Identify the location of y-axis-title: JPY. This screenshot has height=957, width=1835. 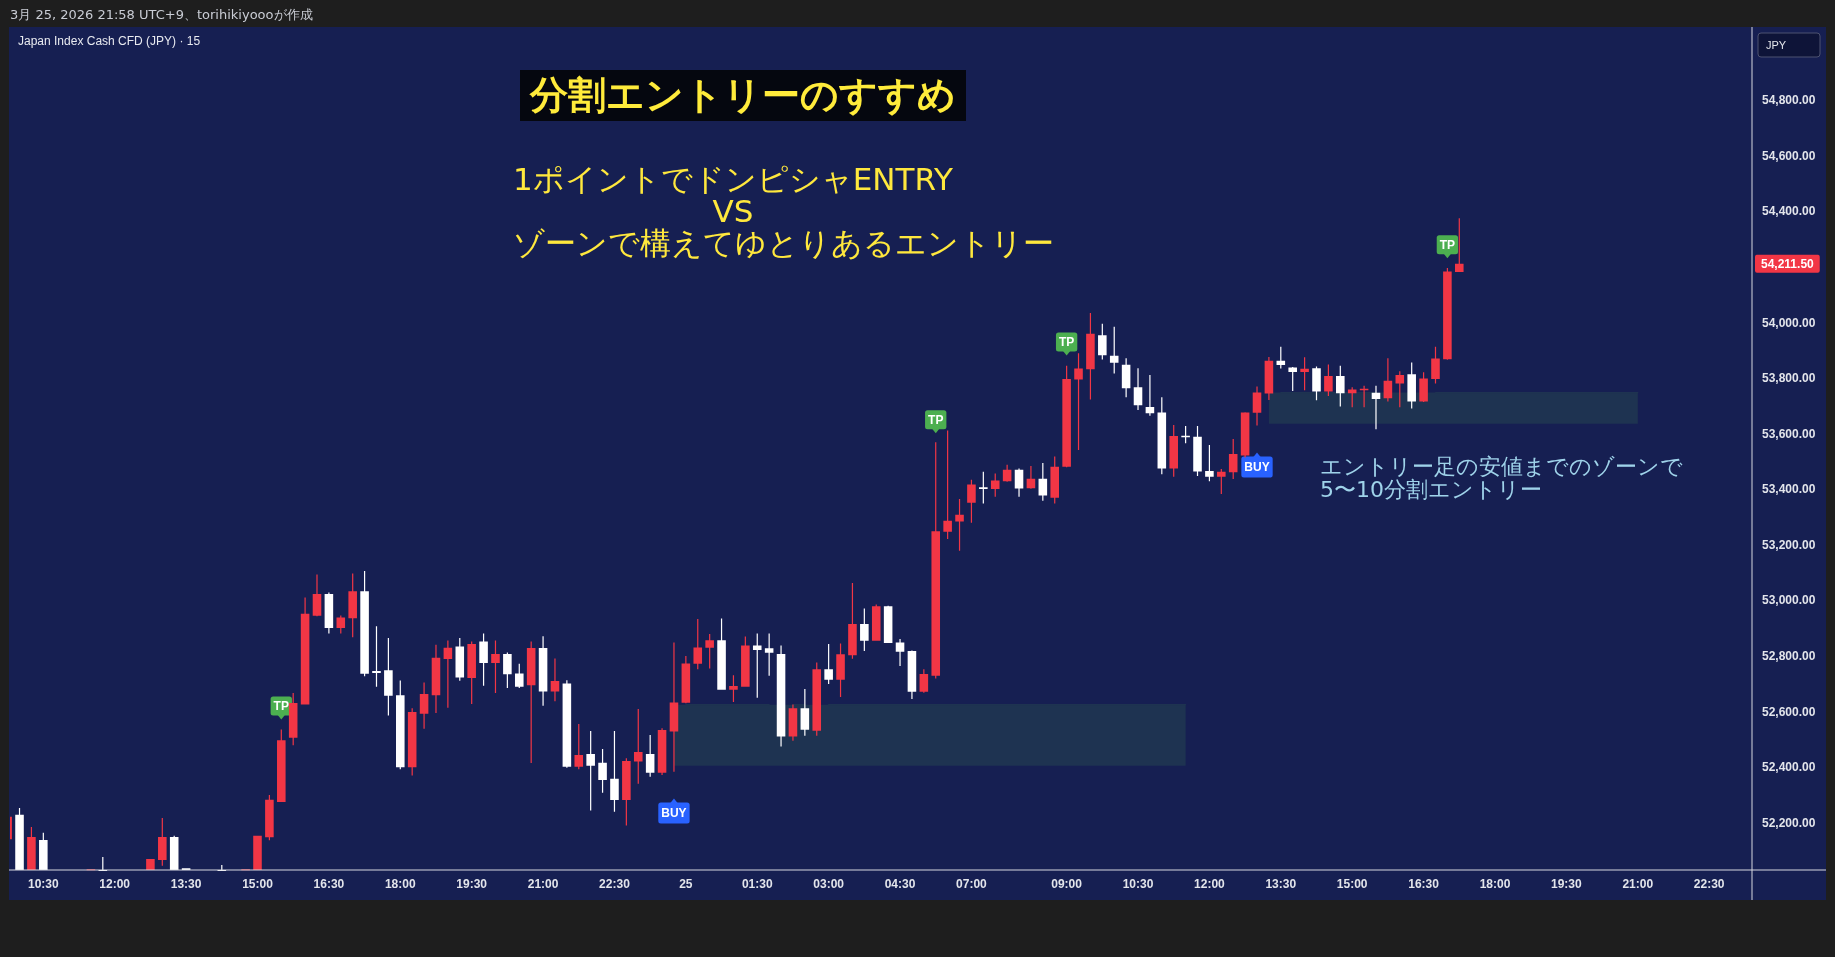
(1776, 45).